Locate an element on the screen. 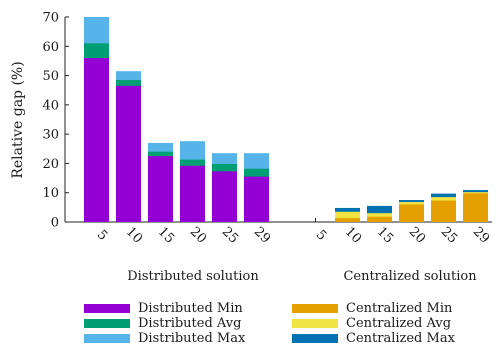 The height and width of the screenshot is (346, 496). y-tick-label: 70 is located at coordinates (50, 18).